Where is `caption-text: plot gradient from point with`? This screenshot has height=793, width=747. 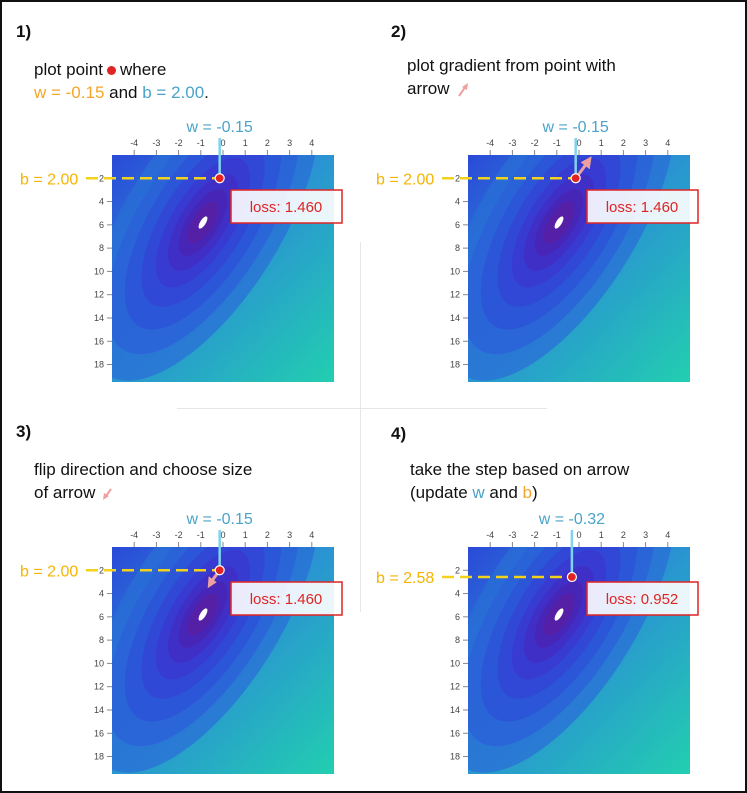
caption-text: plot gradient from point with is located at coordinates (511, 65).